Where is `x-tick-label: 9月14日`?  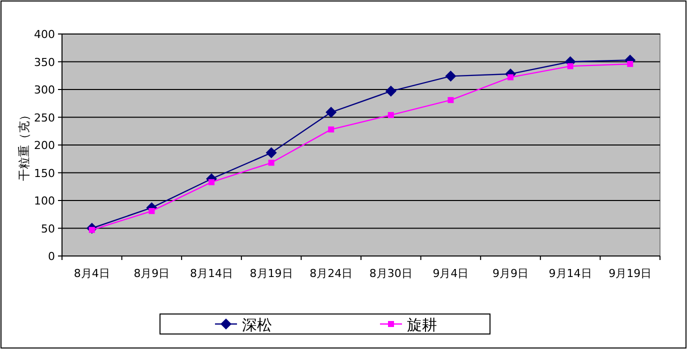
x-tick-label: 9月14日 is located at coordinates (570, 273).